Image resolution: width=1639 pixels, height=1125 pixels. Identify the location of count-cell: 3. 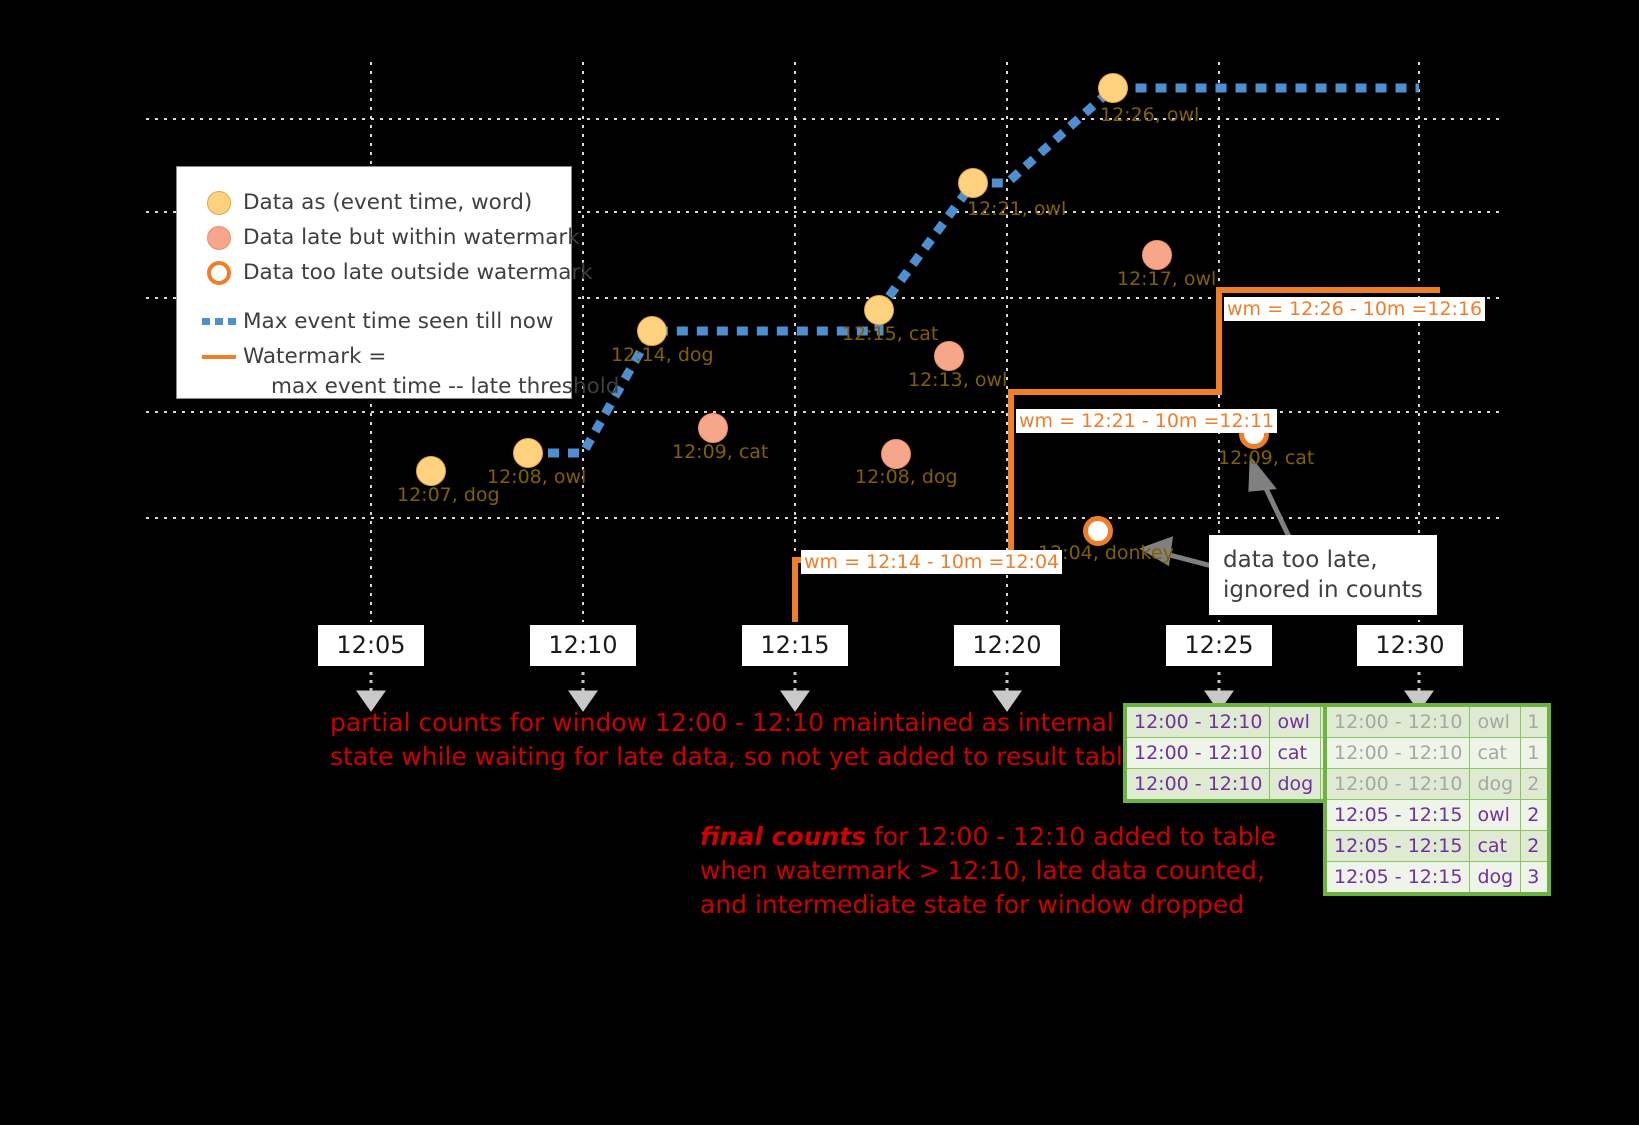
(1535, 878).